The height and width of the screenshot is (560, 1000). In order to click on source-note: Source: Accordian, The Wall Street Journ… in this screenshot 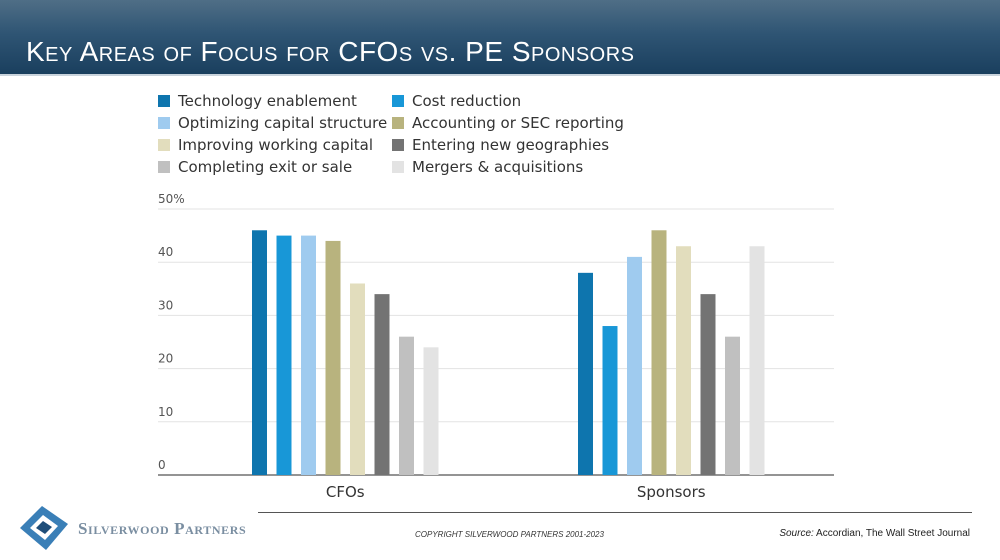, I will do `click(874, 533)`.